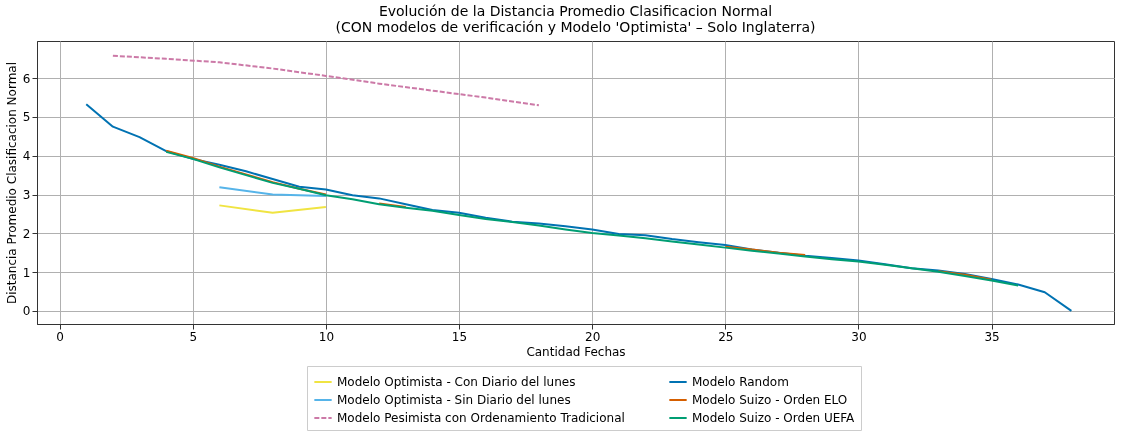 This screenshot has height=443, width=1126. I want to click on legend-label: Modelo Random, so click(740, 382).